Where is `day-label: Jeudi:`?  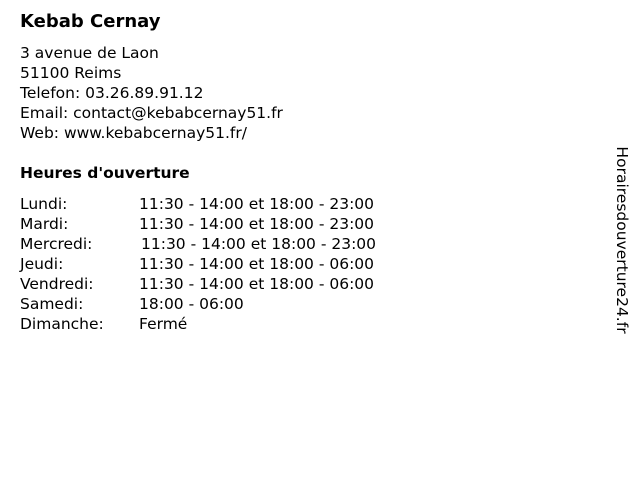
day-label: Jeudi: is located at coordinates (42, 264).